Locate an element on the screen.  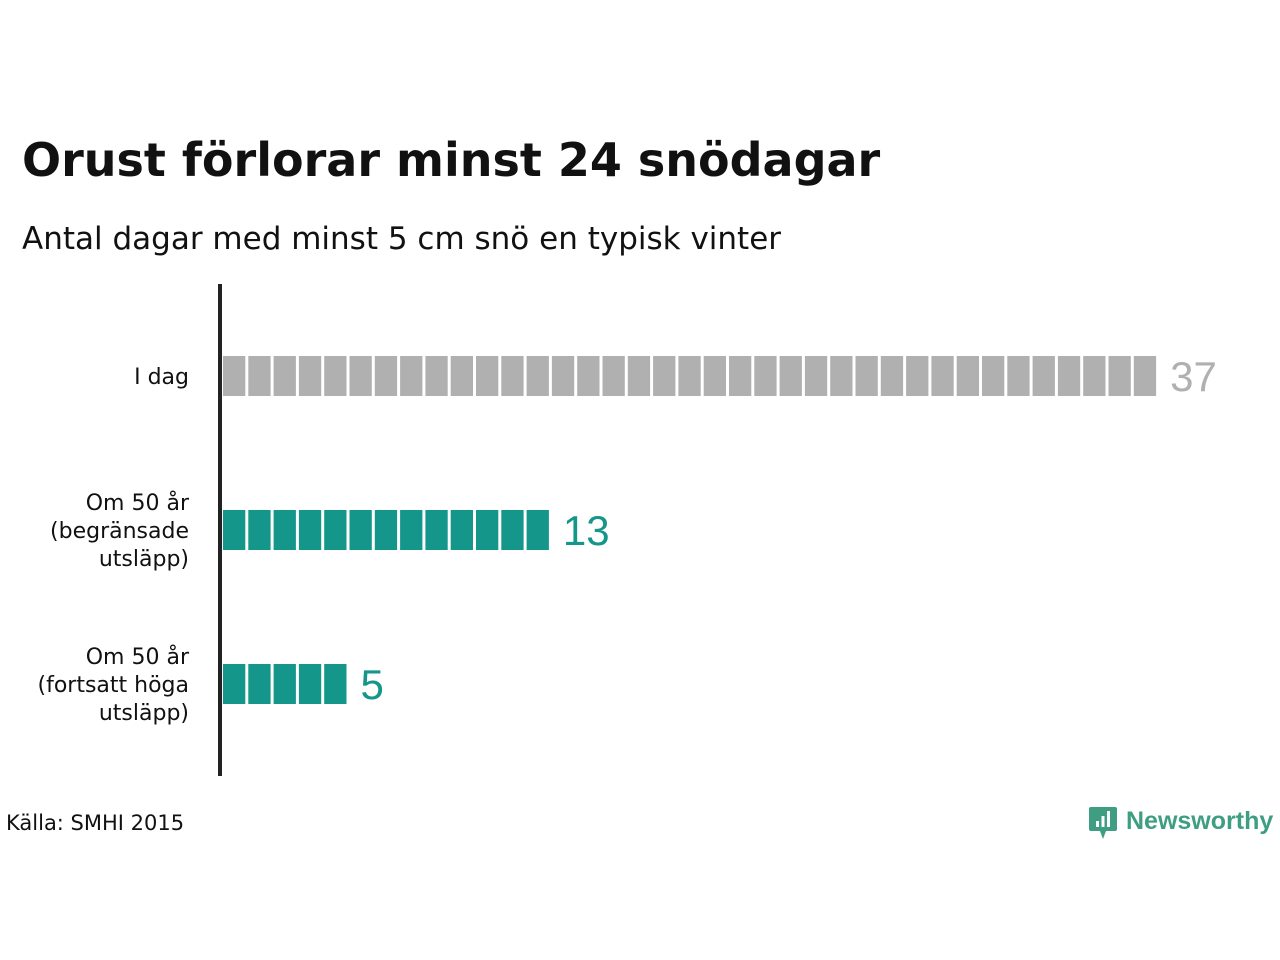
category-label-line: I dag is located at coordinates (161, 377).